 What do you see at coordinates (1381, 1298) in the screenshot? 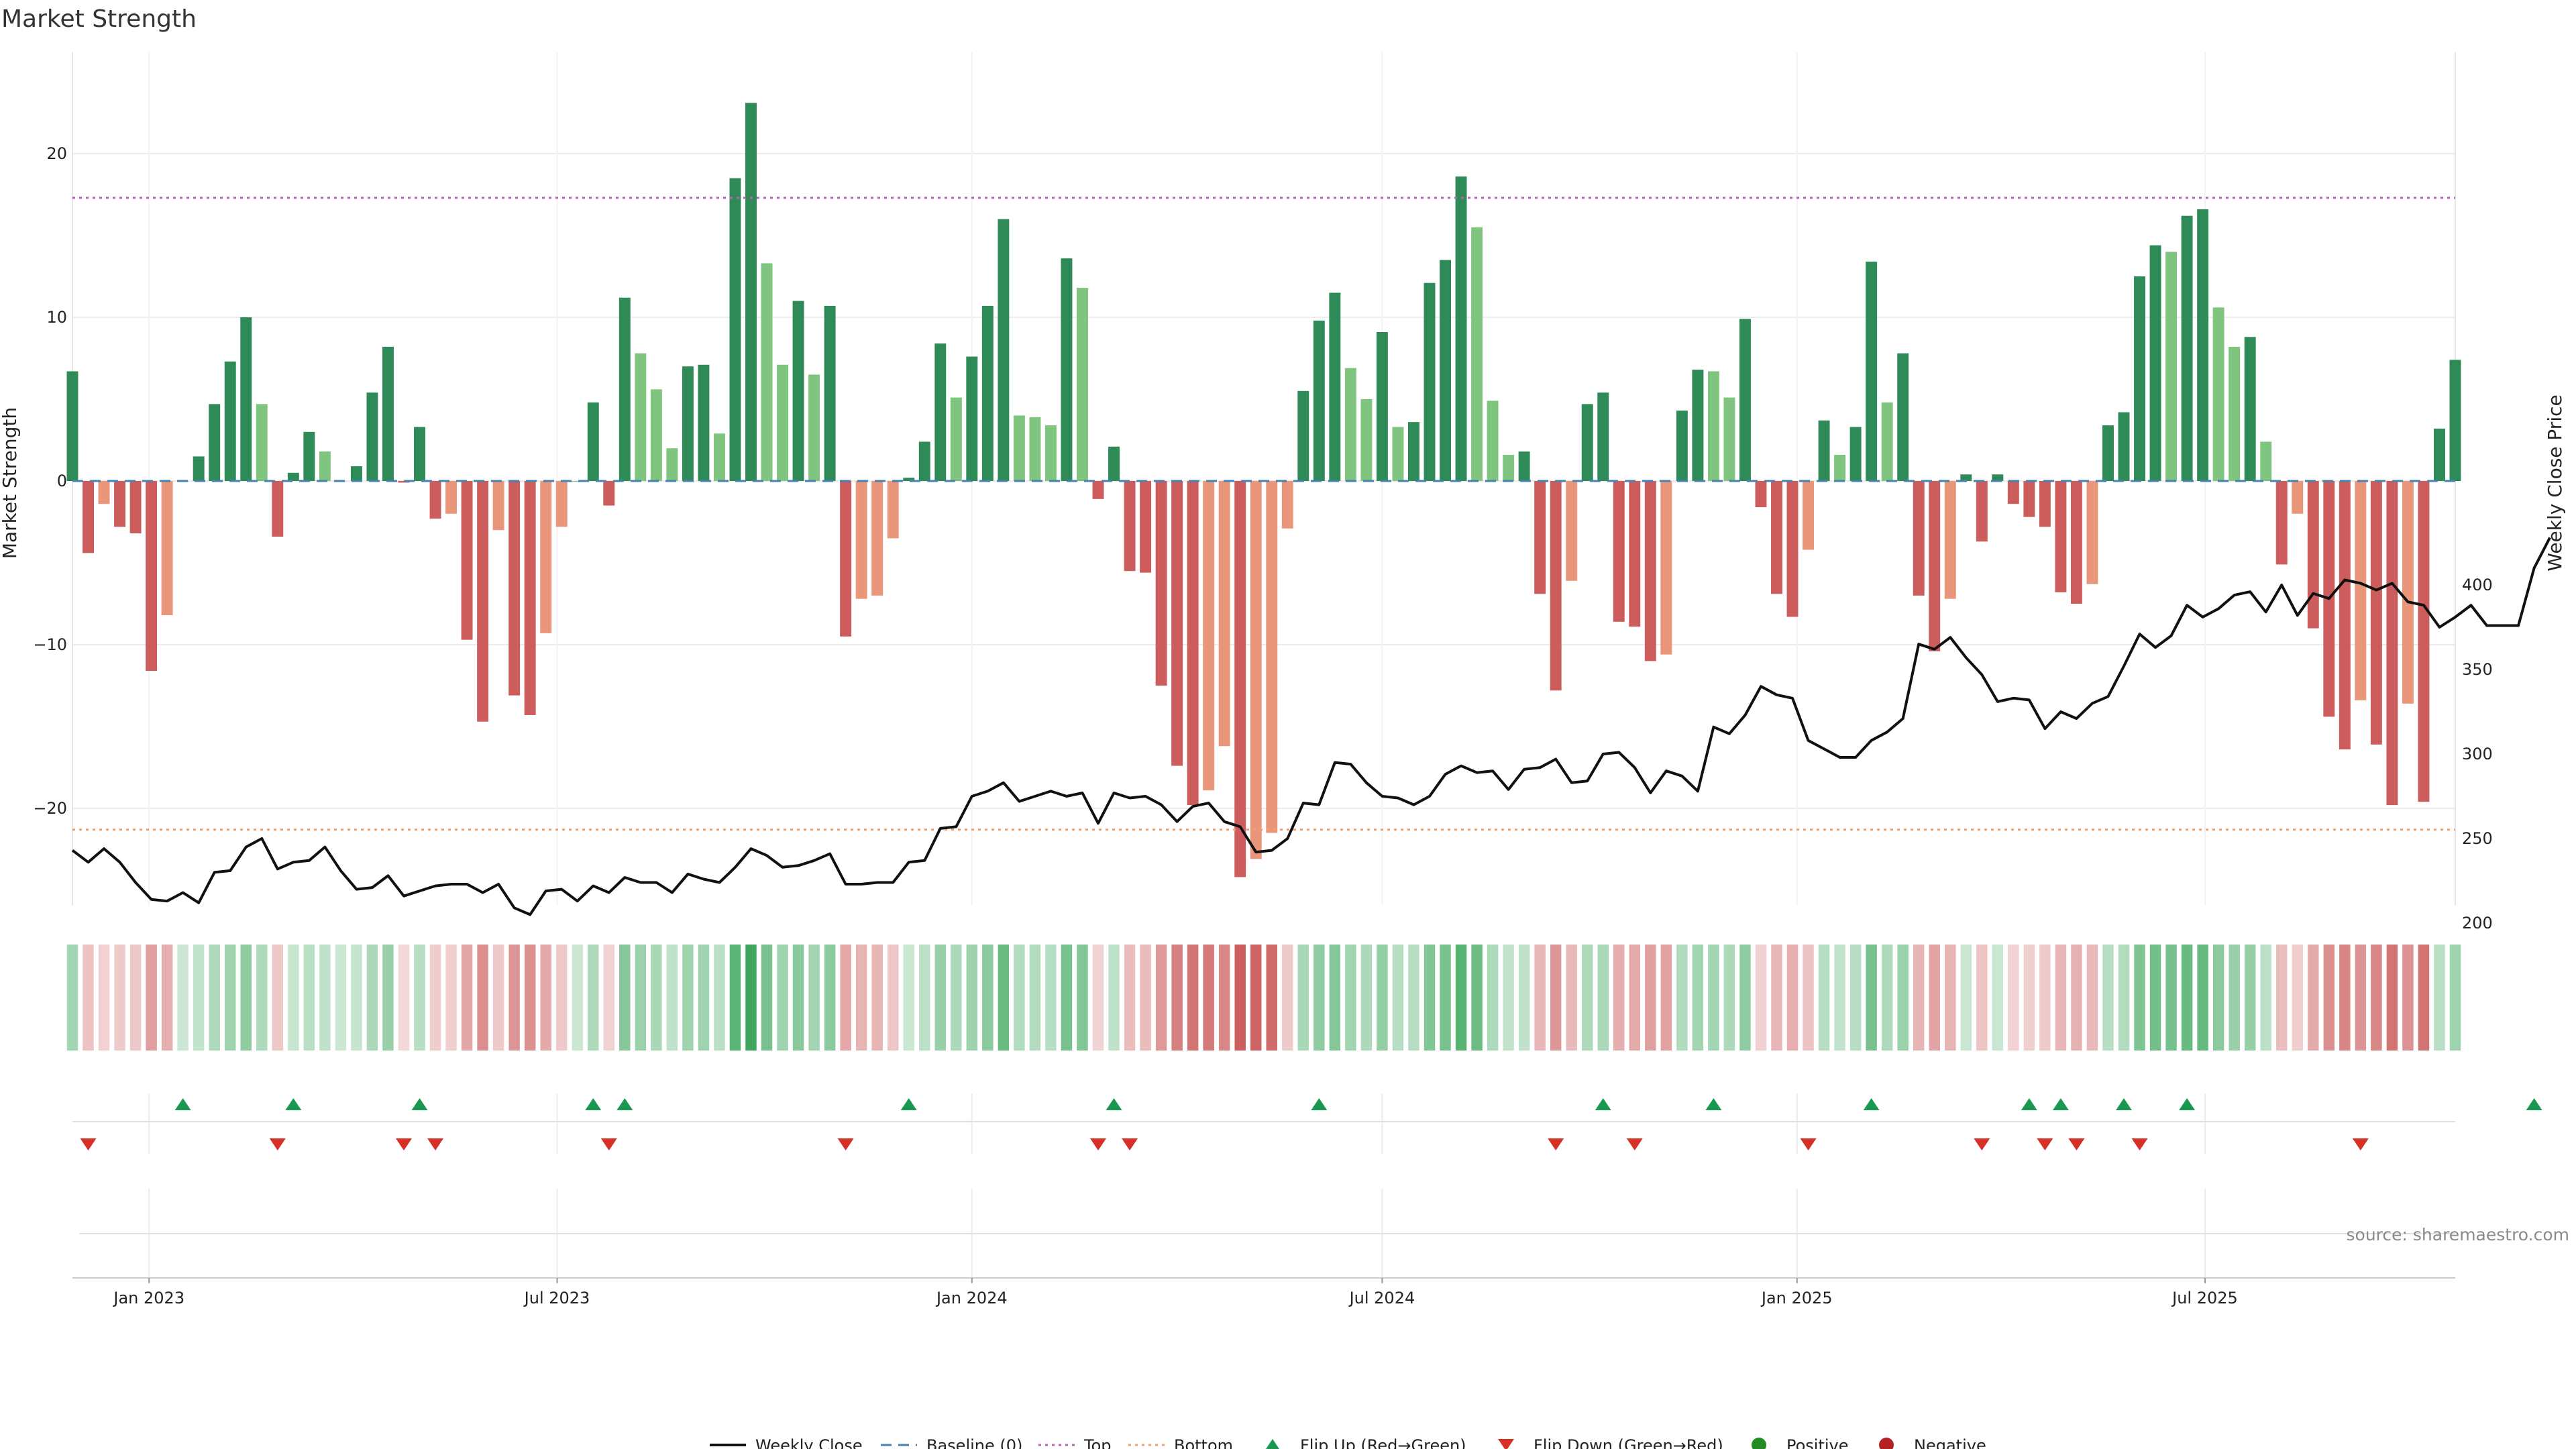
I see `x-tick-label: Jul 2024` at bounding box center [1381, 1298].